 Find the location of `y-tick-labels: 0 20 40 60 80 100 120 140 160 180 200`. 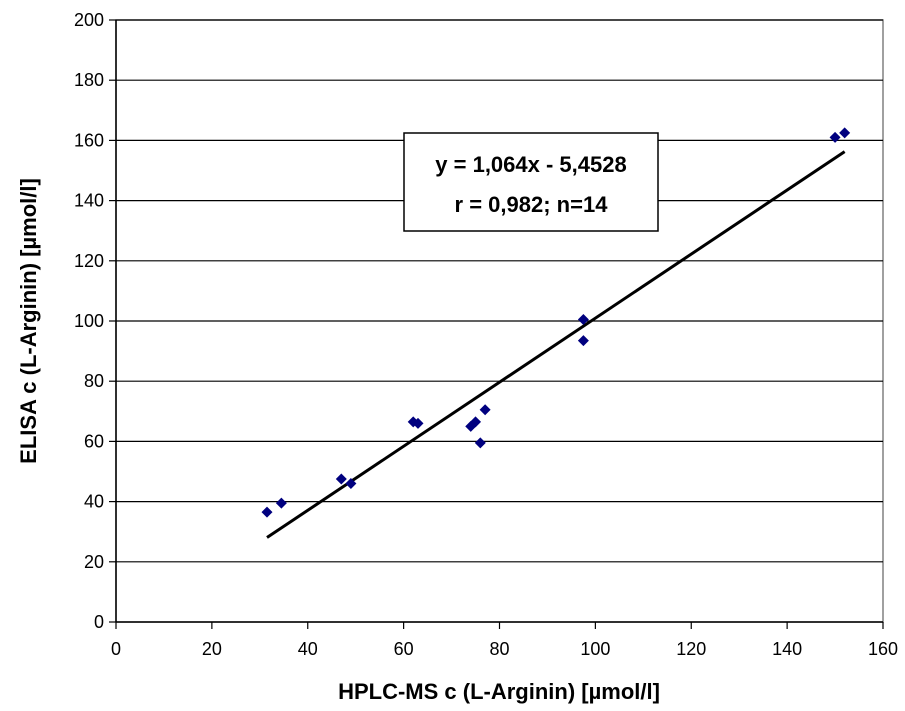

y-tick-labels: 0 20 40 60 80 100 120 140 160 180 200 is located at coordinates (89, 321).